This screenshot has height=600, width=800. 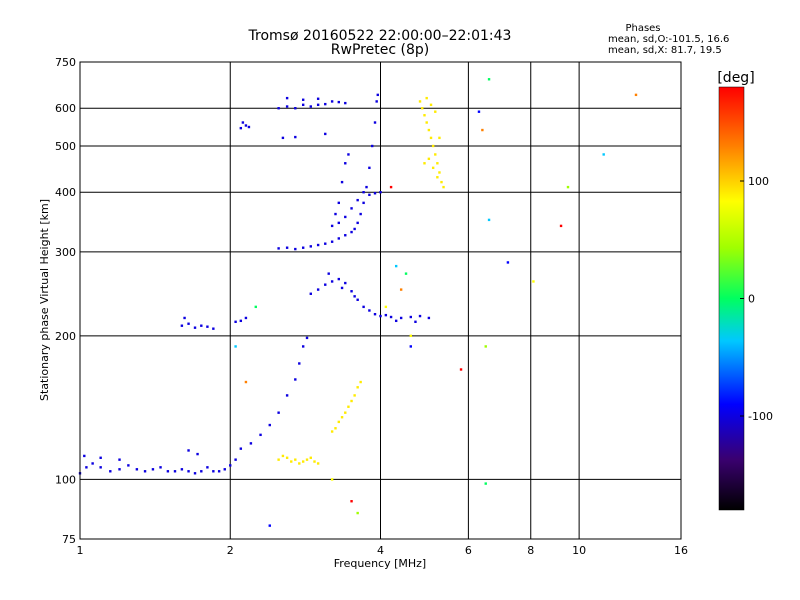 I want to click on stats-line-o: mean, sd,O:-101.5, 16.6, so click(x=668, y=39).